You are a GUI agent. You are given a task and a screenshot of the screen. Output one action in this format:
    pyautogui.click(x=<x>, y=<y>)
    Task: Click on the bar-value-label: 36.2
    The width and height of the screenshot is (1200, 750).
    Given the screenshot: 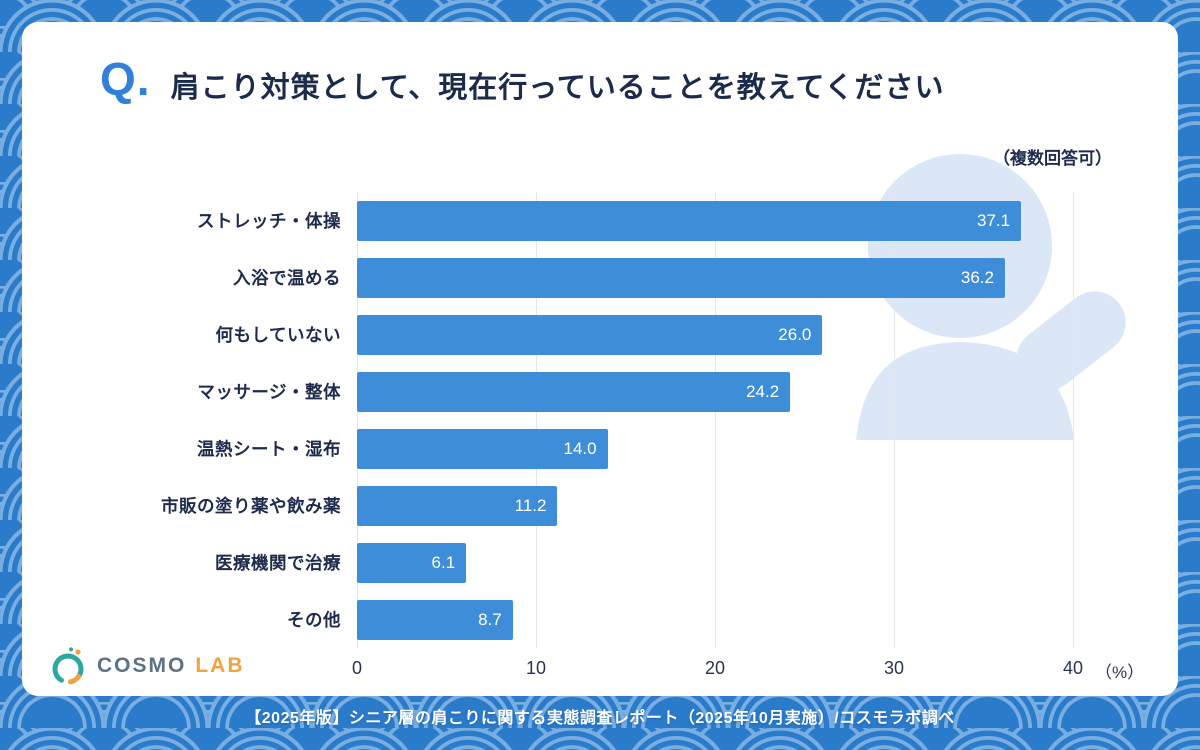 What is the action you would take?
    pyautogui.click(x=977, y=277)
    